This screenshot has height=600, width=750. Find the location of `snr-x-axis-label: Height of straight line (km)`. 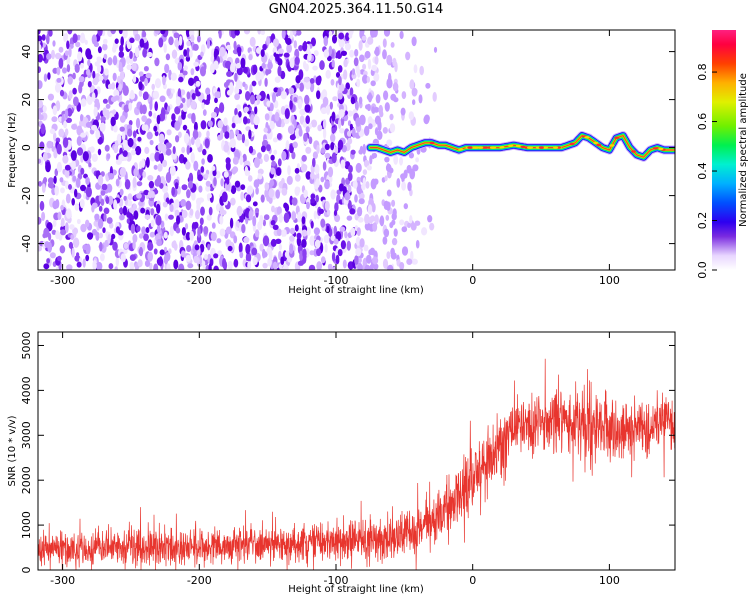

snr-x-axis-label: Height of straight line (km) is located at coordinates (356, 589).